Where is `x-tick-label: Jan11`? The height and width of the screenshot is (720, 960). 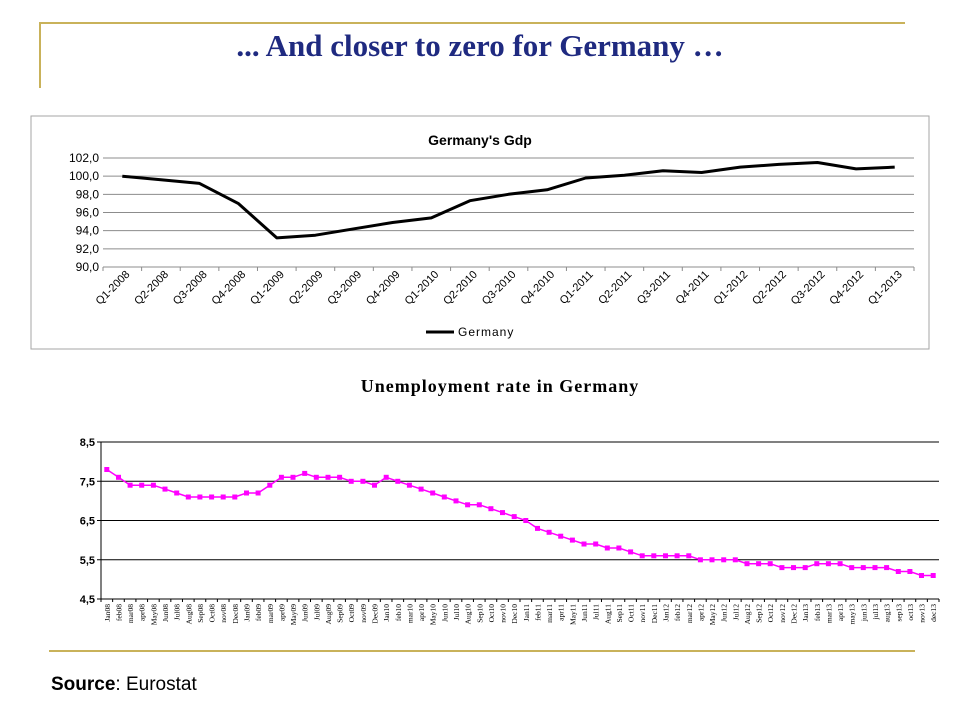 x-tick-label: Jan11 is located at coordinates (526, 612).